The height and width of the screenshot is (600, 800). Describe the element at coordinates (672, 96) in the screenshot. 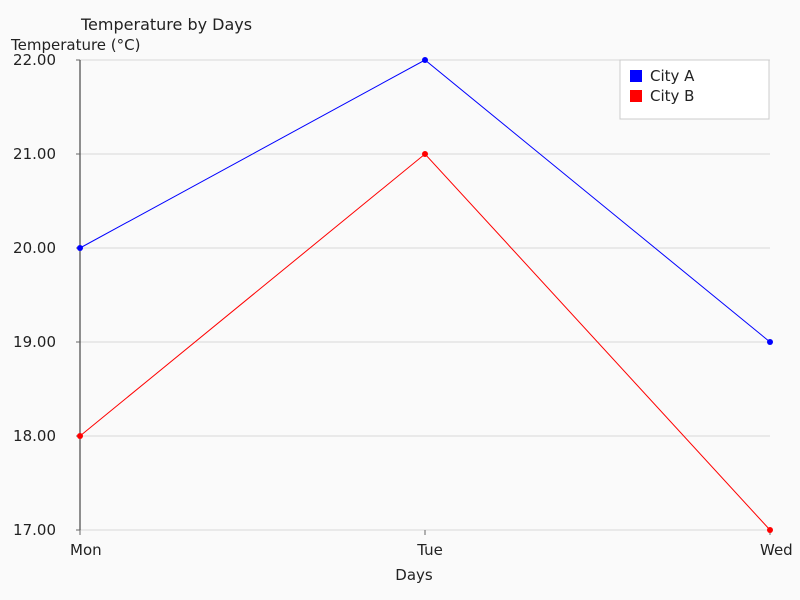

I see `legend-label: City B` at that location.